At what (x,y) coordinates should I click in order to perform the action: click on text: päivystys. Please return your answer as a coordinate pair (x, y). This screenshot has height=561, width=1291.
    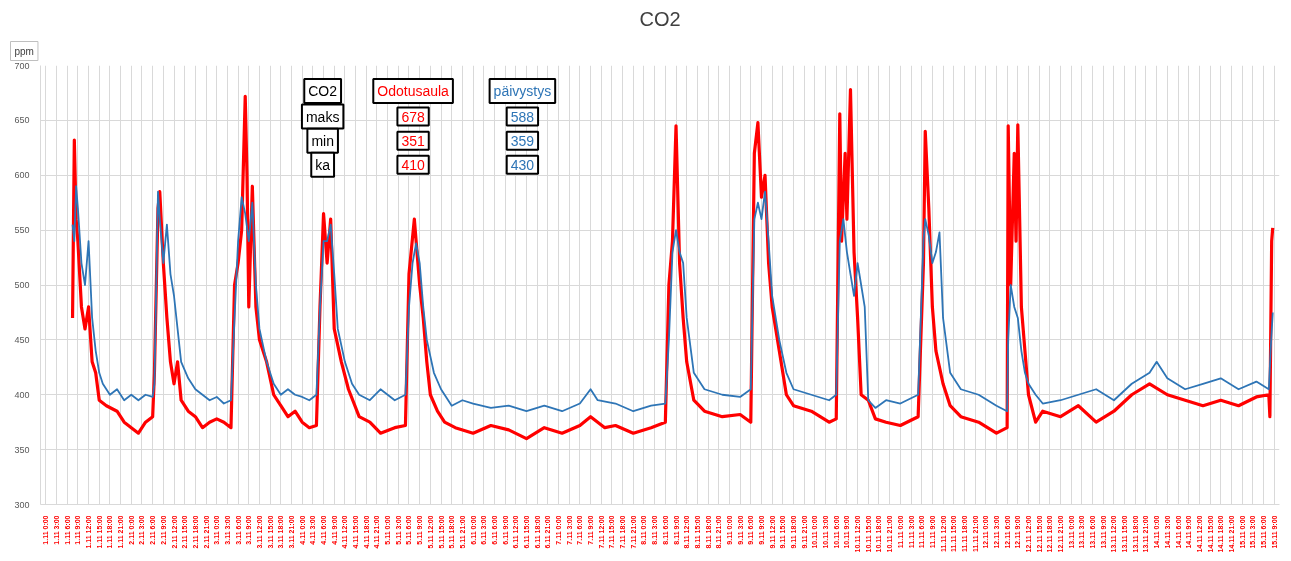
    Looking at the image, I should click on (522, 91).